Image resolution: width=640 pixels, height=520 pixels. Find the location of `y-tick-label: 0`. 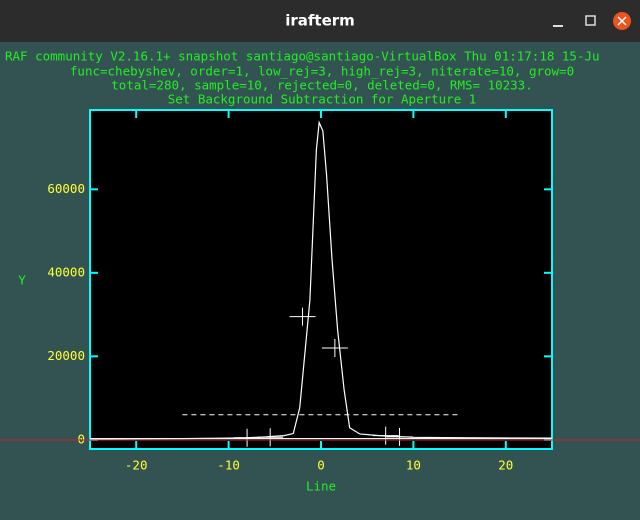

y-tick-label: 0 is located at coordinates (81, 438).